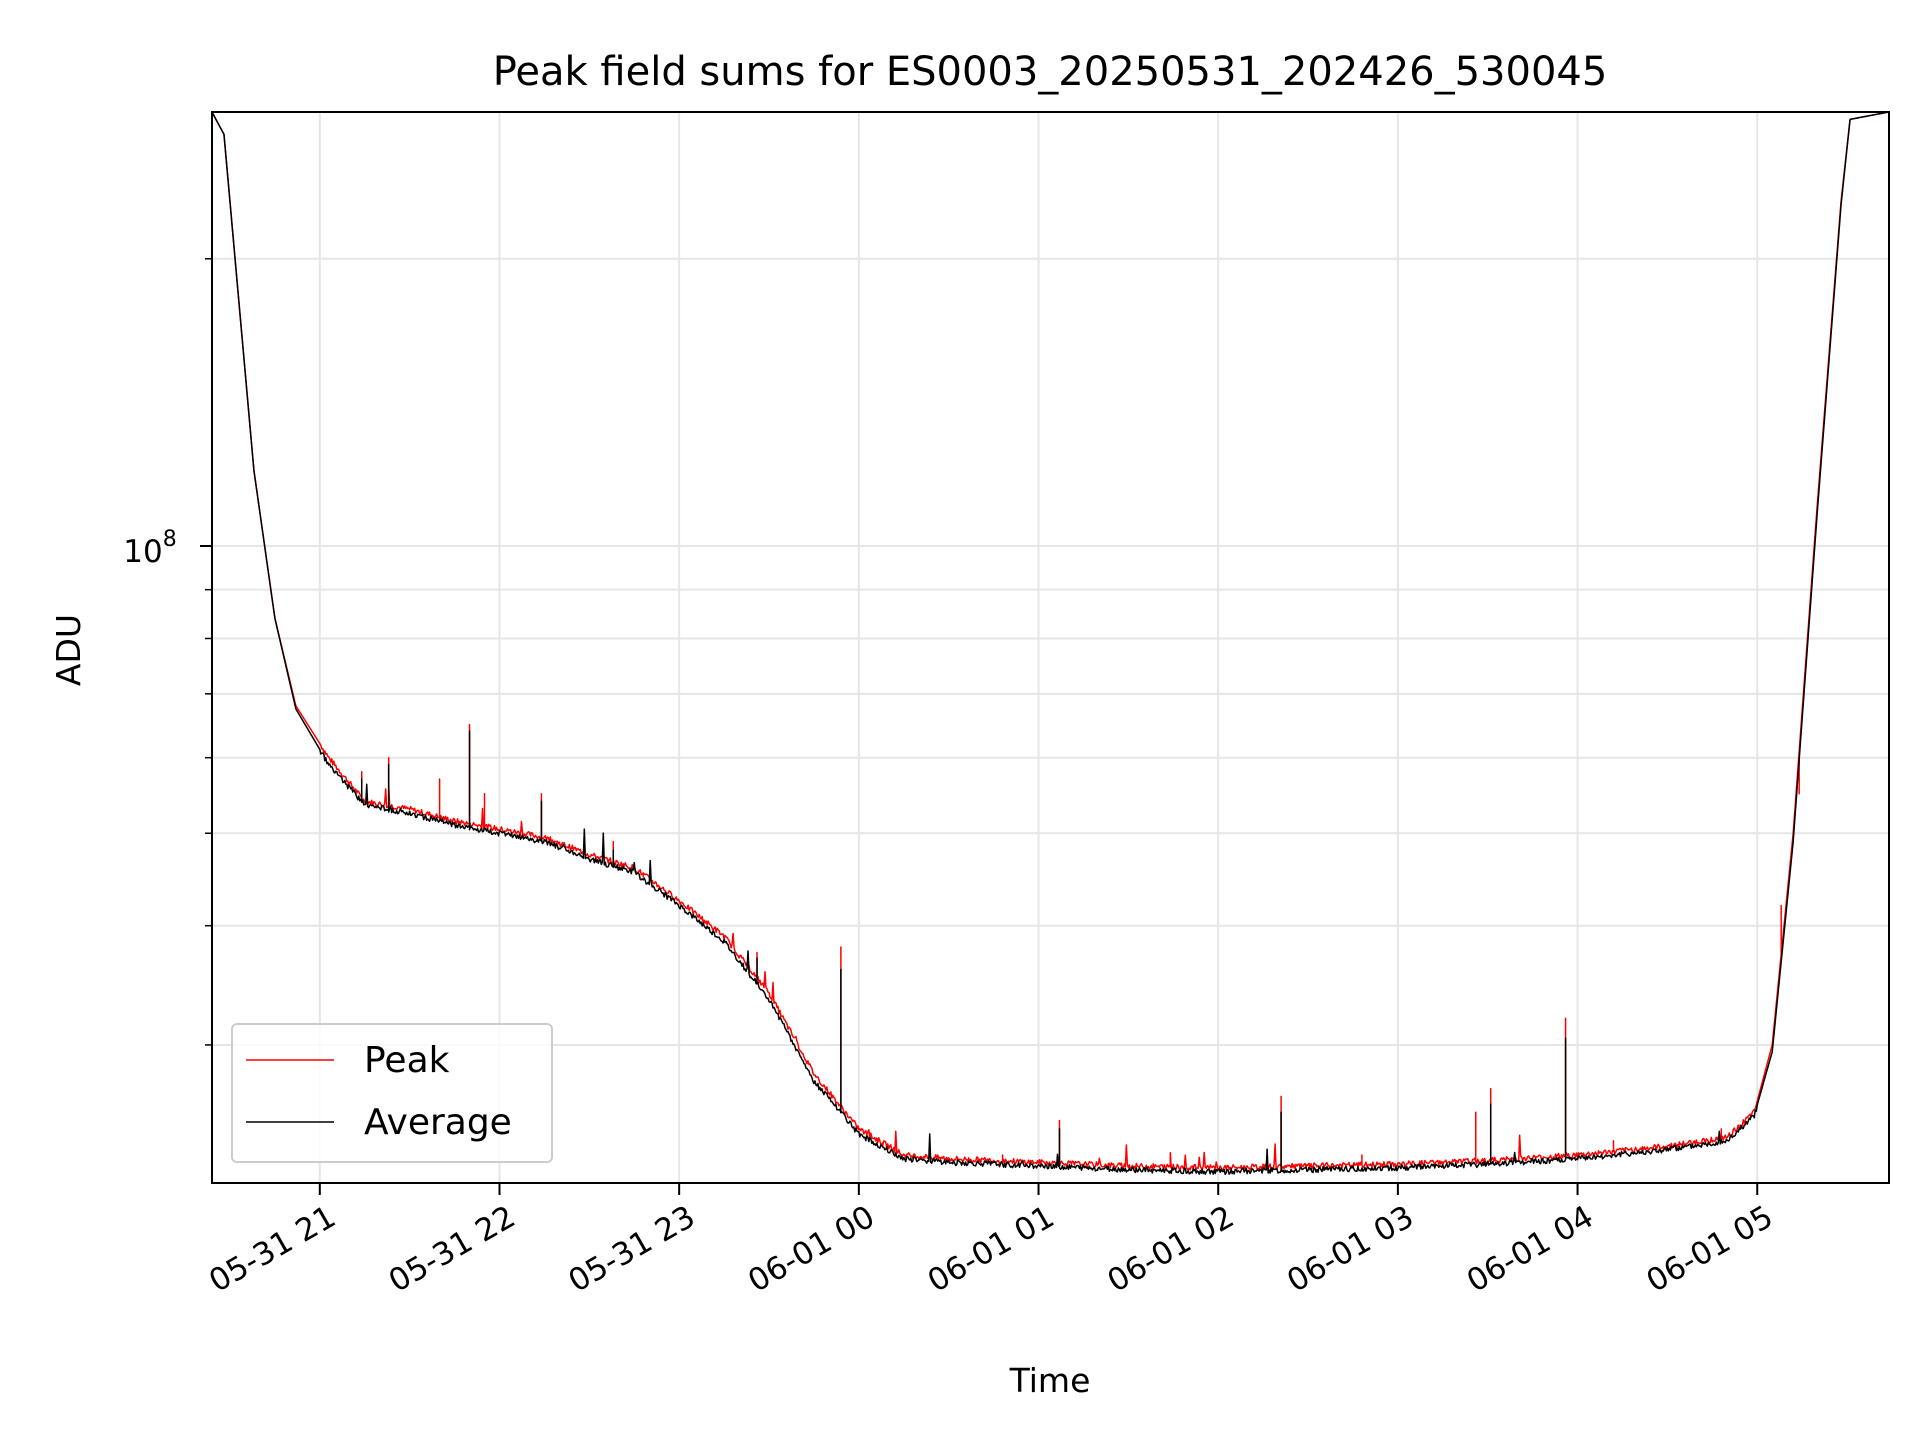 The image size is (1920, 1440). I want to click on x-tick-label-0: 05-31 21, so click(272, 1249).